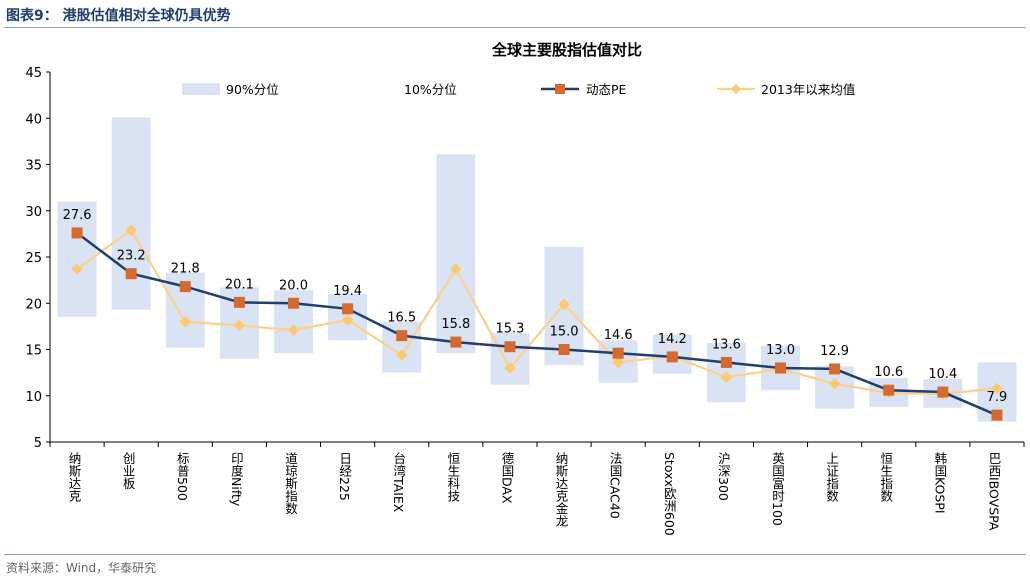 The width and height of the screenshot is (1030, 580). I want to click on category-label: 印度Nifty, so click(236, 479).